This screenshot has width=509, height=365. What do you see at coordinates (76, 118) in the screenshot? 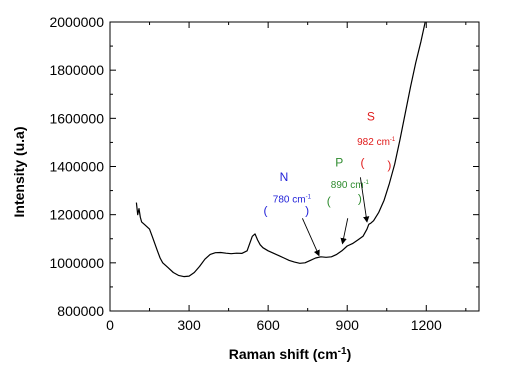
I see `y-tick-label: 1600000` at bounding box center [76, 118].